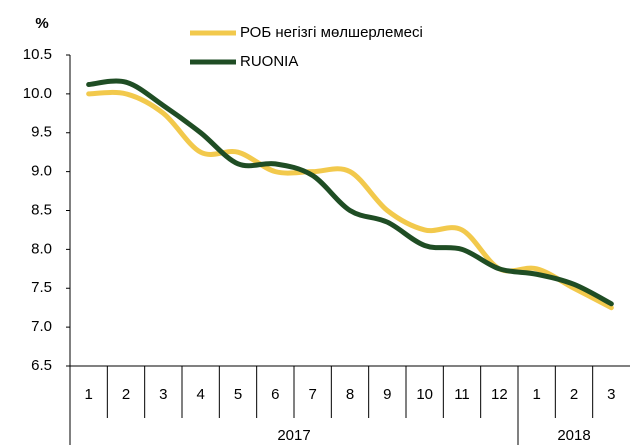  What do you see at coordinates (275, 394) in the screenshot?
I see `x-tick-label: 6` at bounding box center [275, 394].